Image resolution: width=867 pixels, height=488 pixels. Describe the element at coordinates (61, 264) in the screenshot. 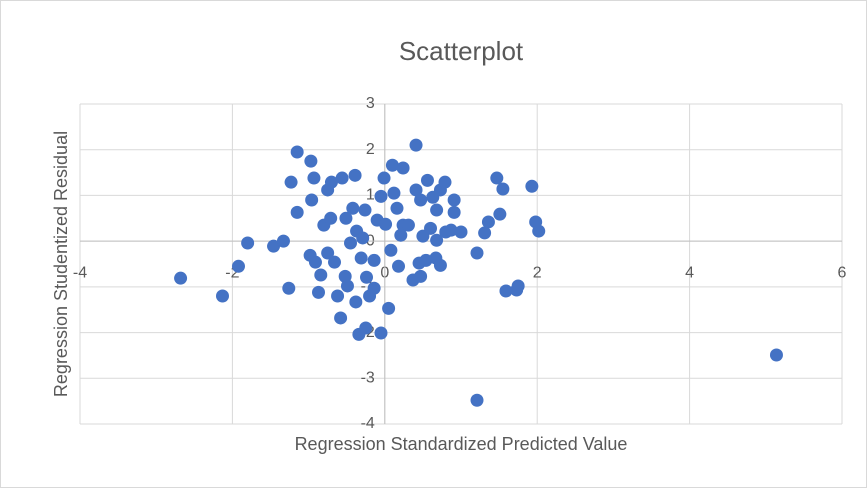

I see `y-axis-title: Regression Studentized Residual` at that location.